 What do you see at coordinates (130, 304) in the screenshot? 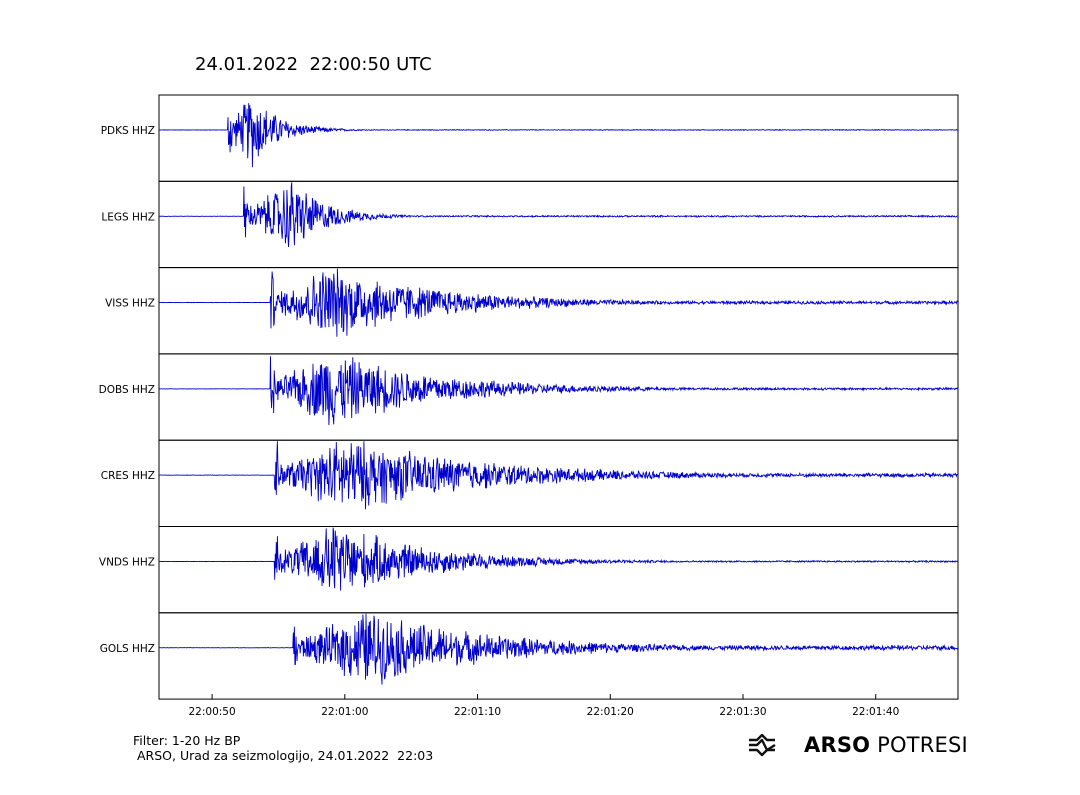
I see `station-label: VISS HHZ` at bounding box center [130, 304].